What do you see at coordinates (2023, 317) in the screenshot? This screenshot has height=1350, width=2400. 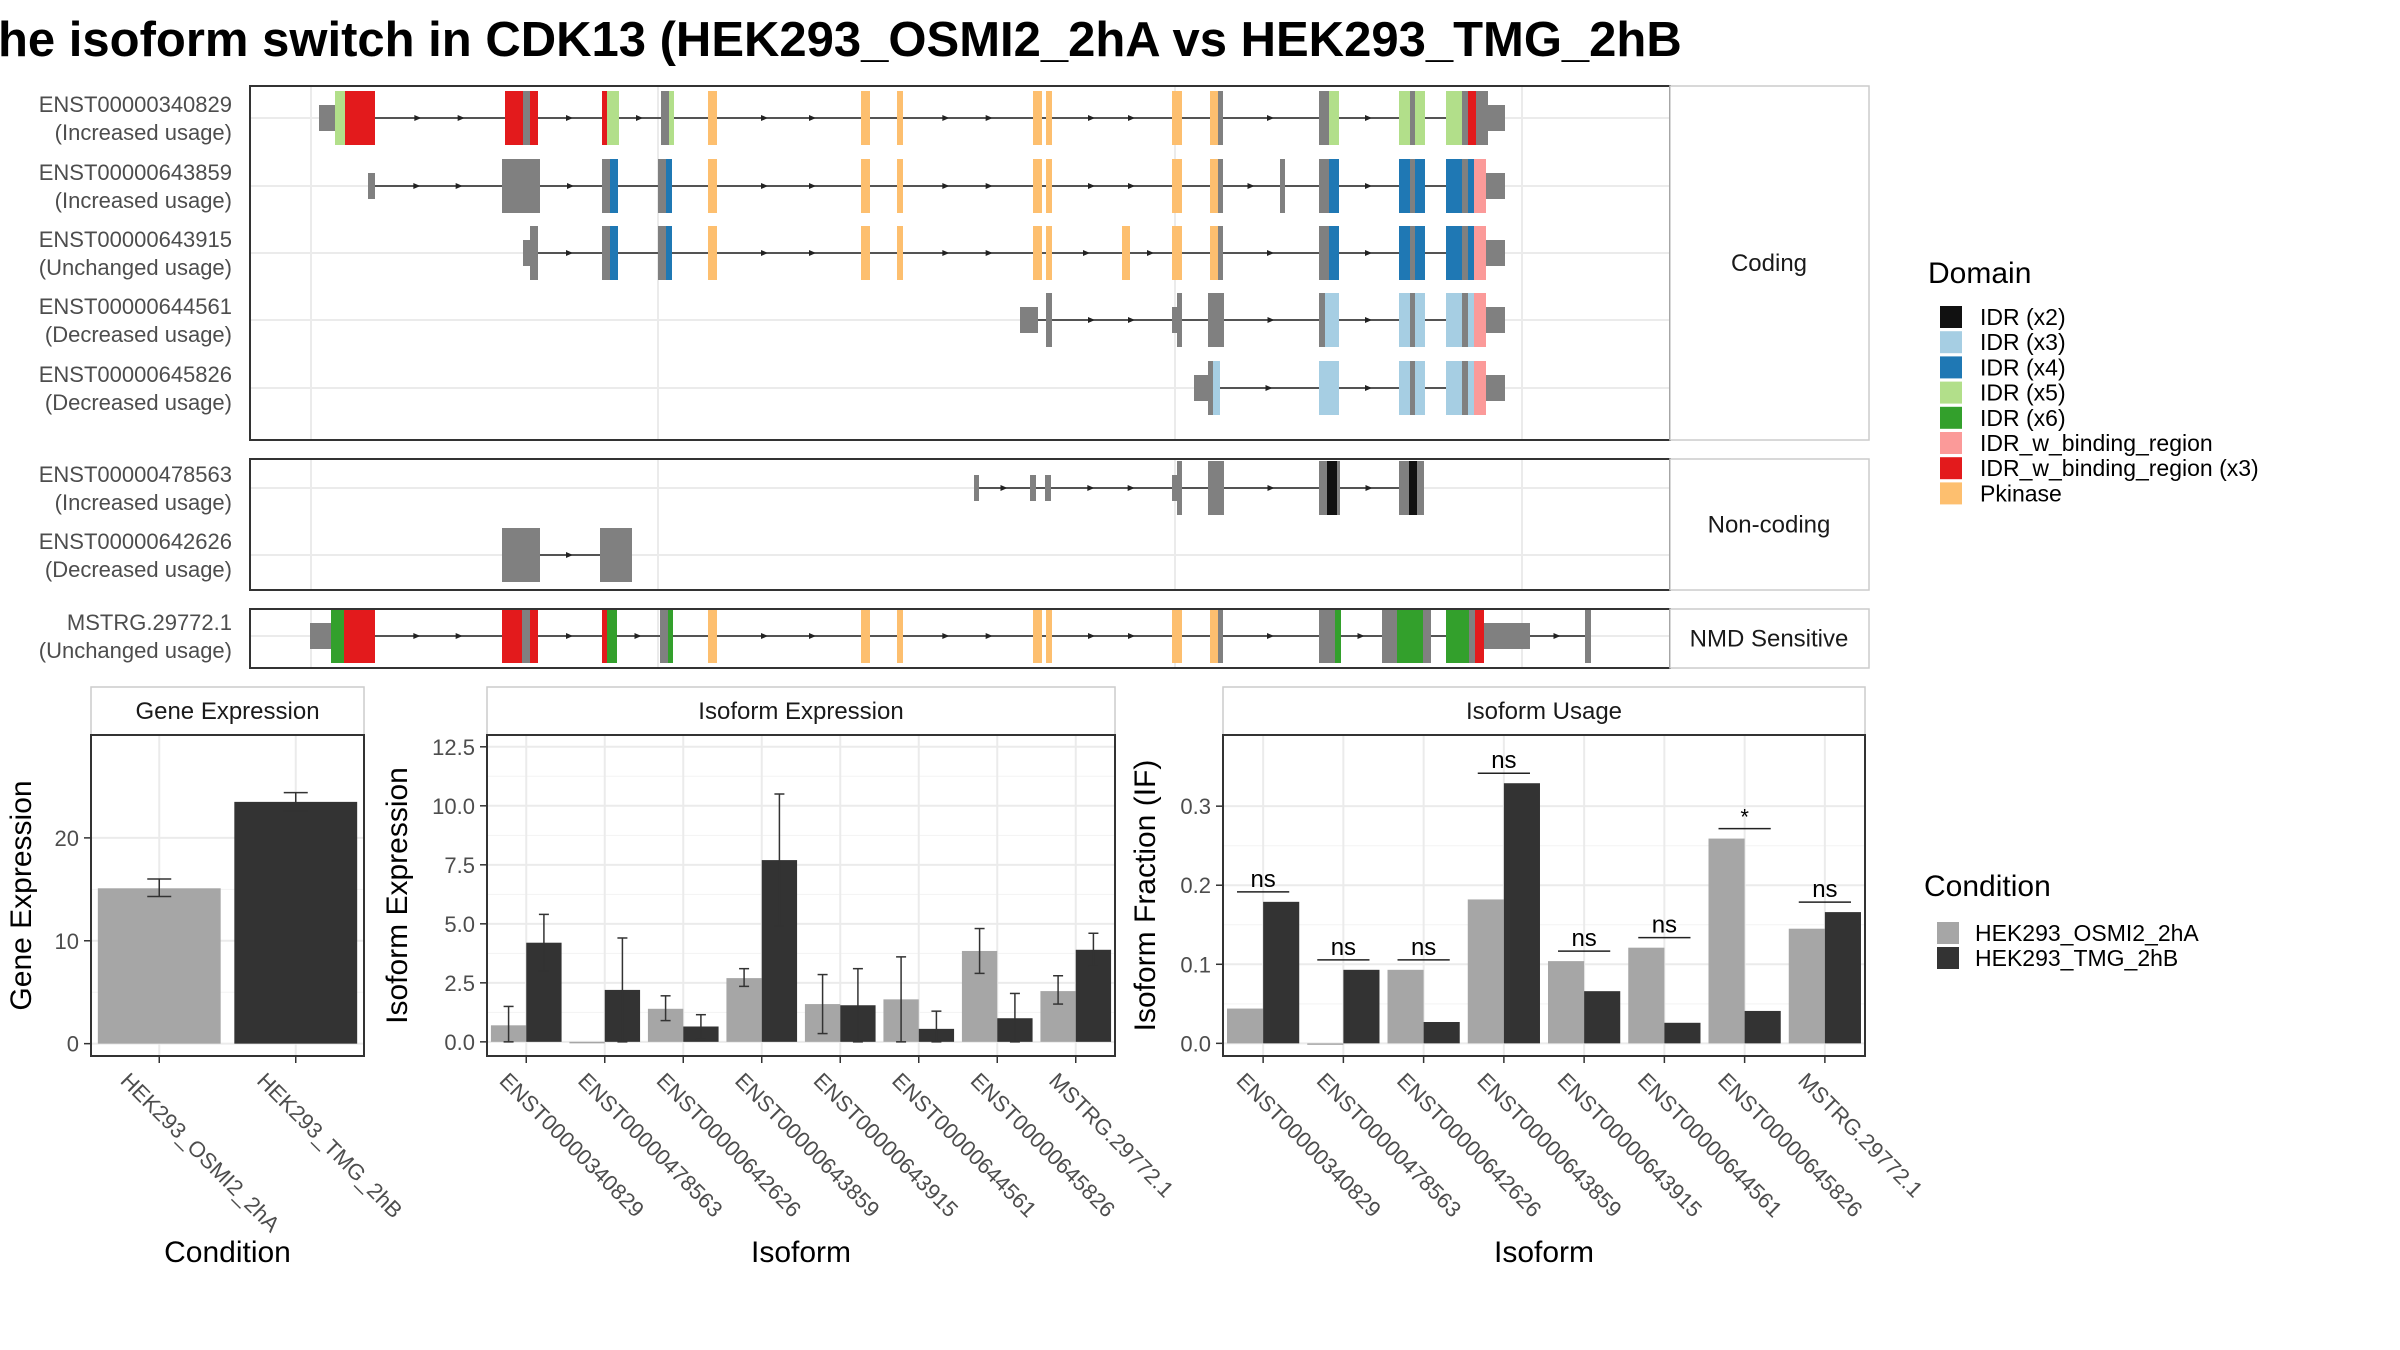 I see `domain-legend-label: IDR (x2)` at bounding box center [2023, 317].